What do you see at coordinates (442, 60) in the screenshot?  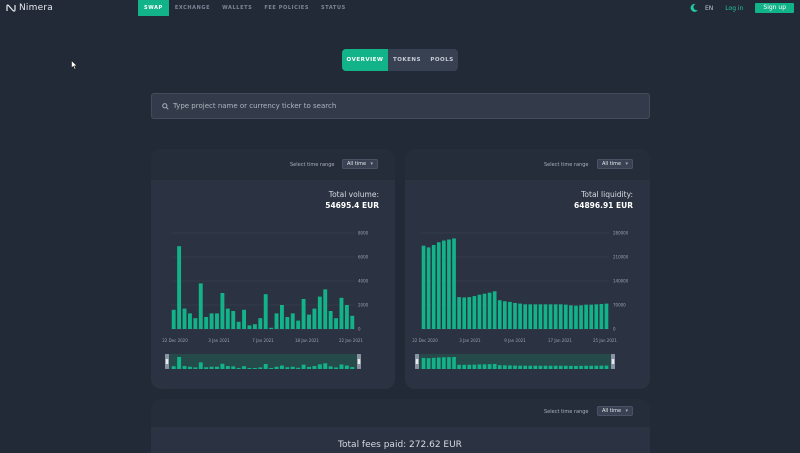 I see `tab-pools: POOLS` at bounding box center [442, 60].